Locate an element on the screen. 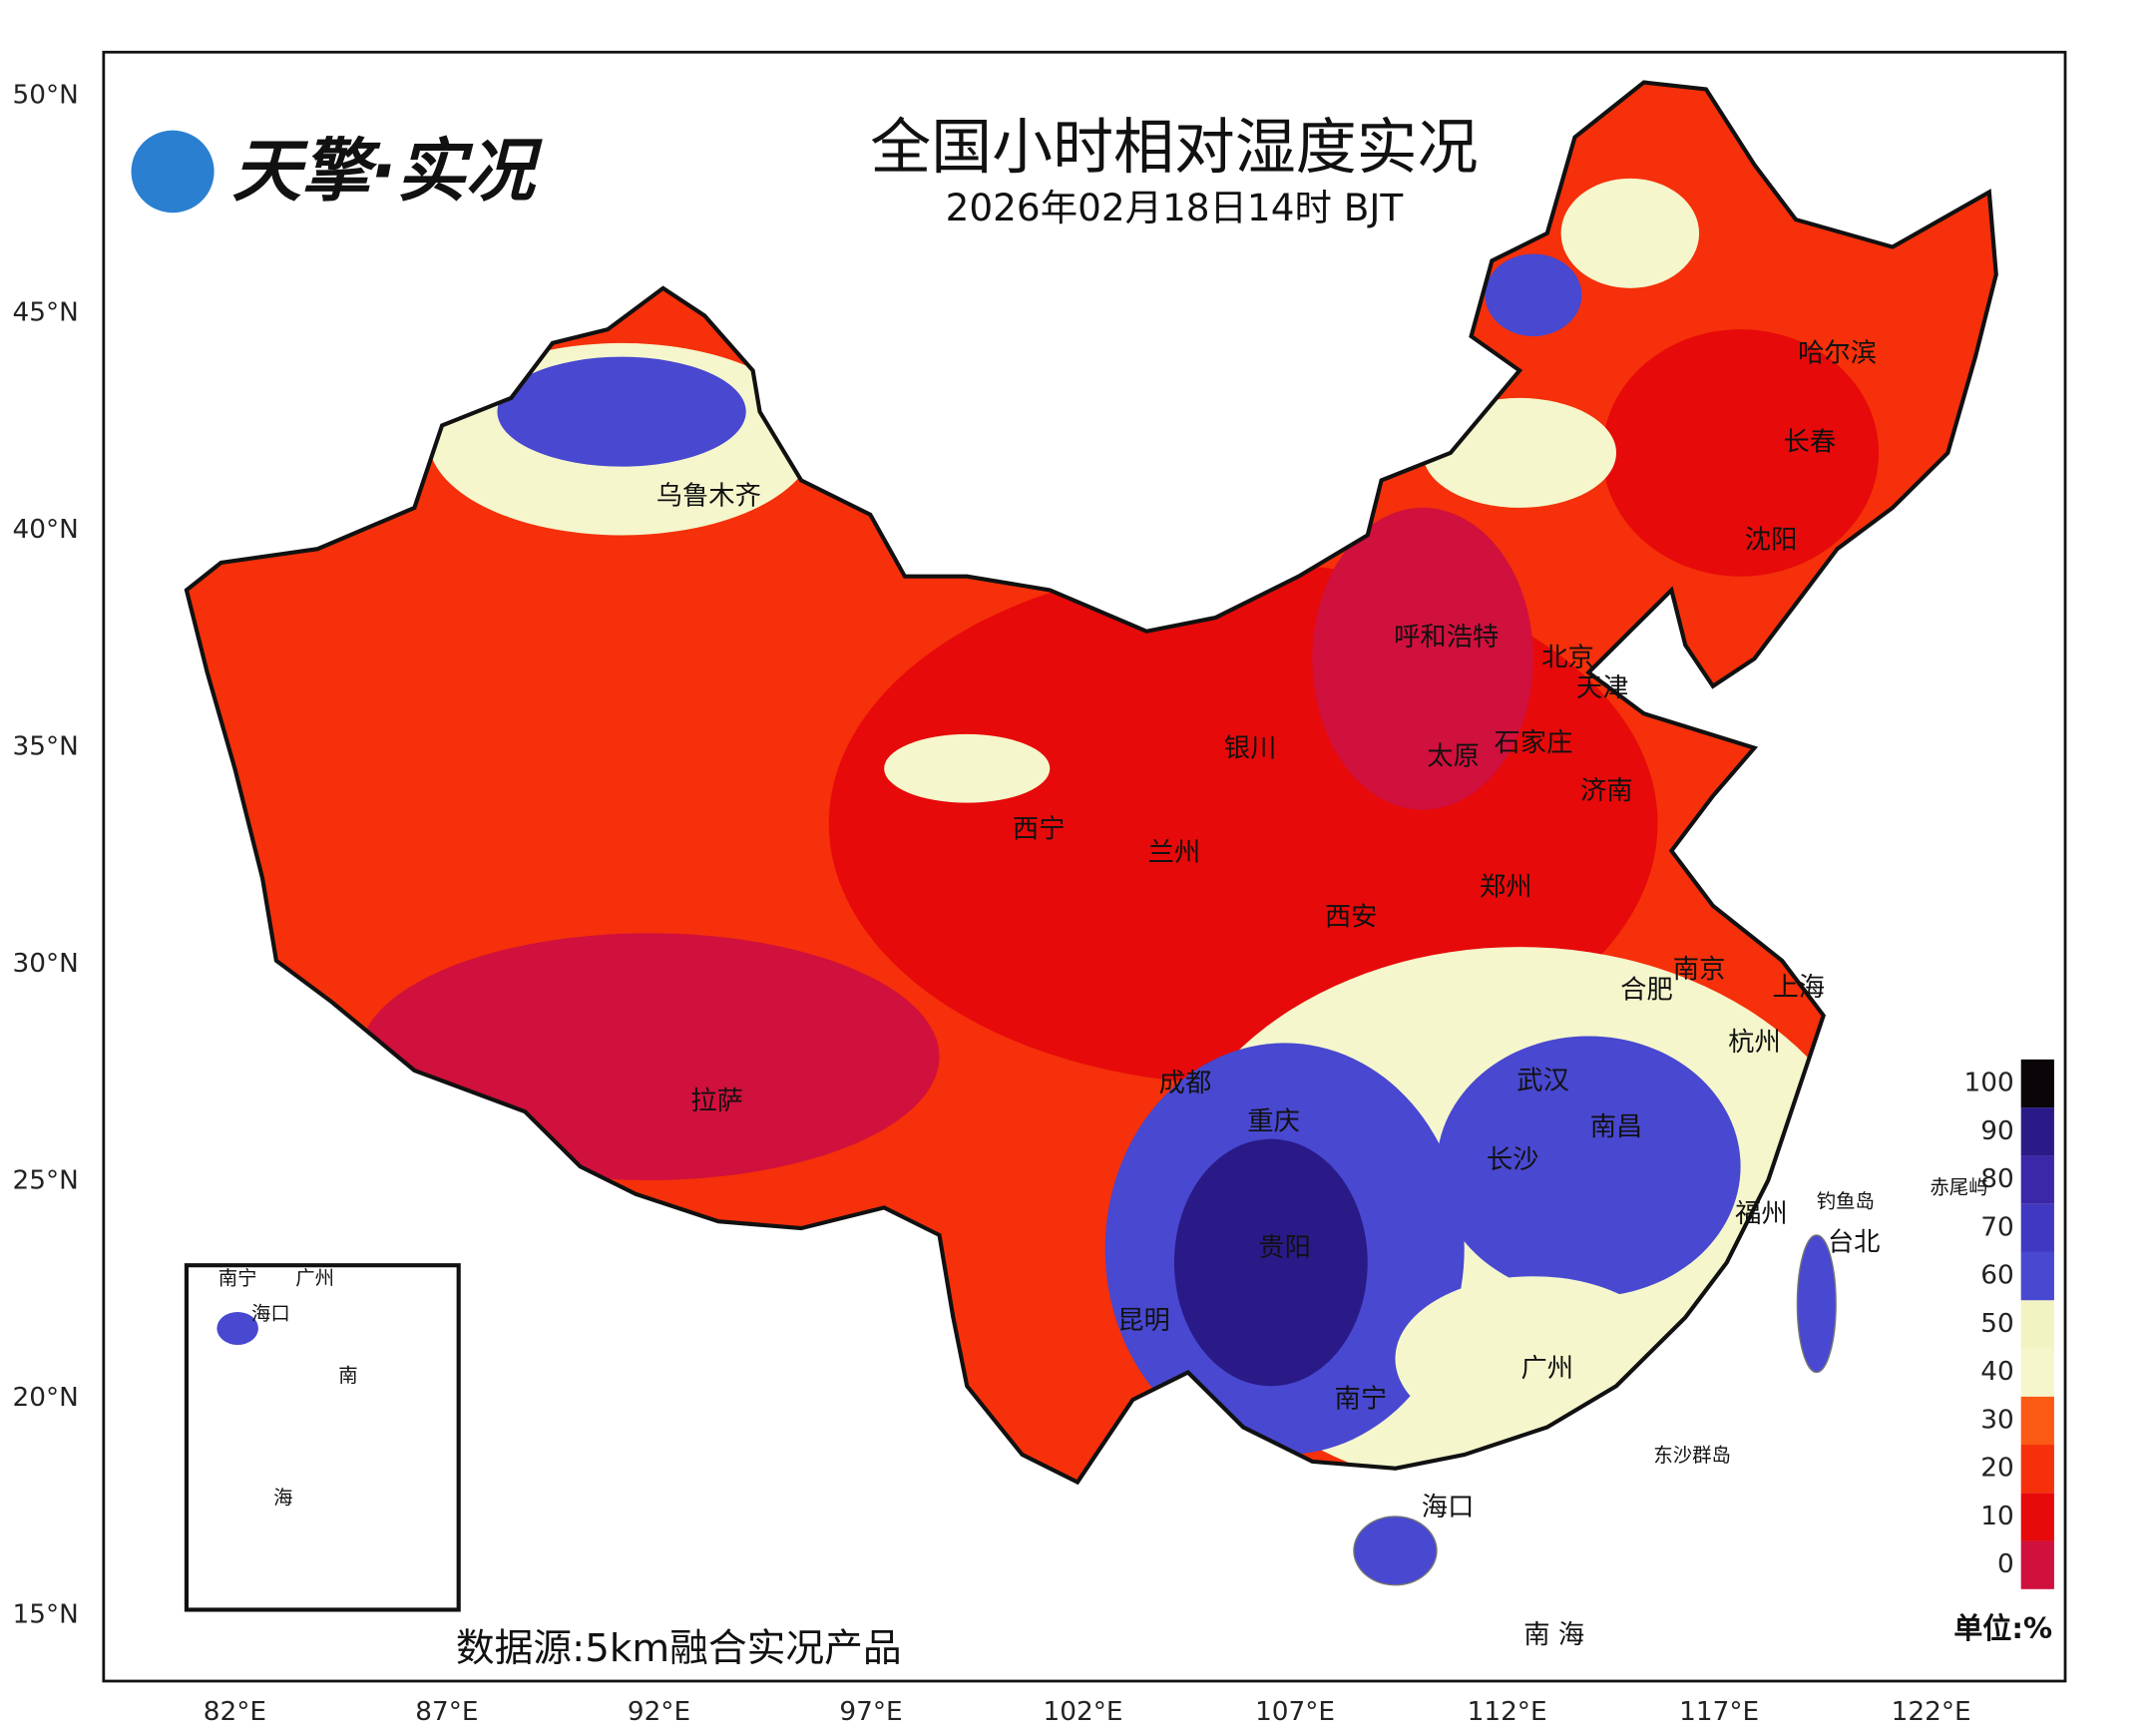  lat-label: 45°N is located at coordinates (46, 312).